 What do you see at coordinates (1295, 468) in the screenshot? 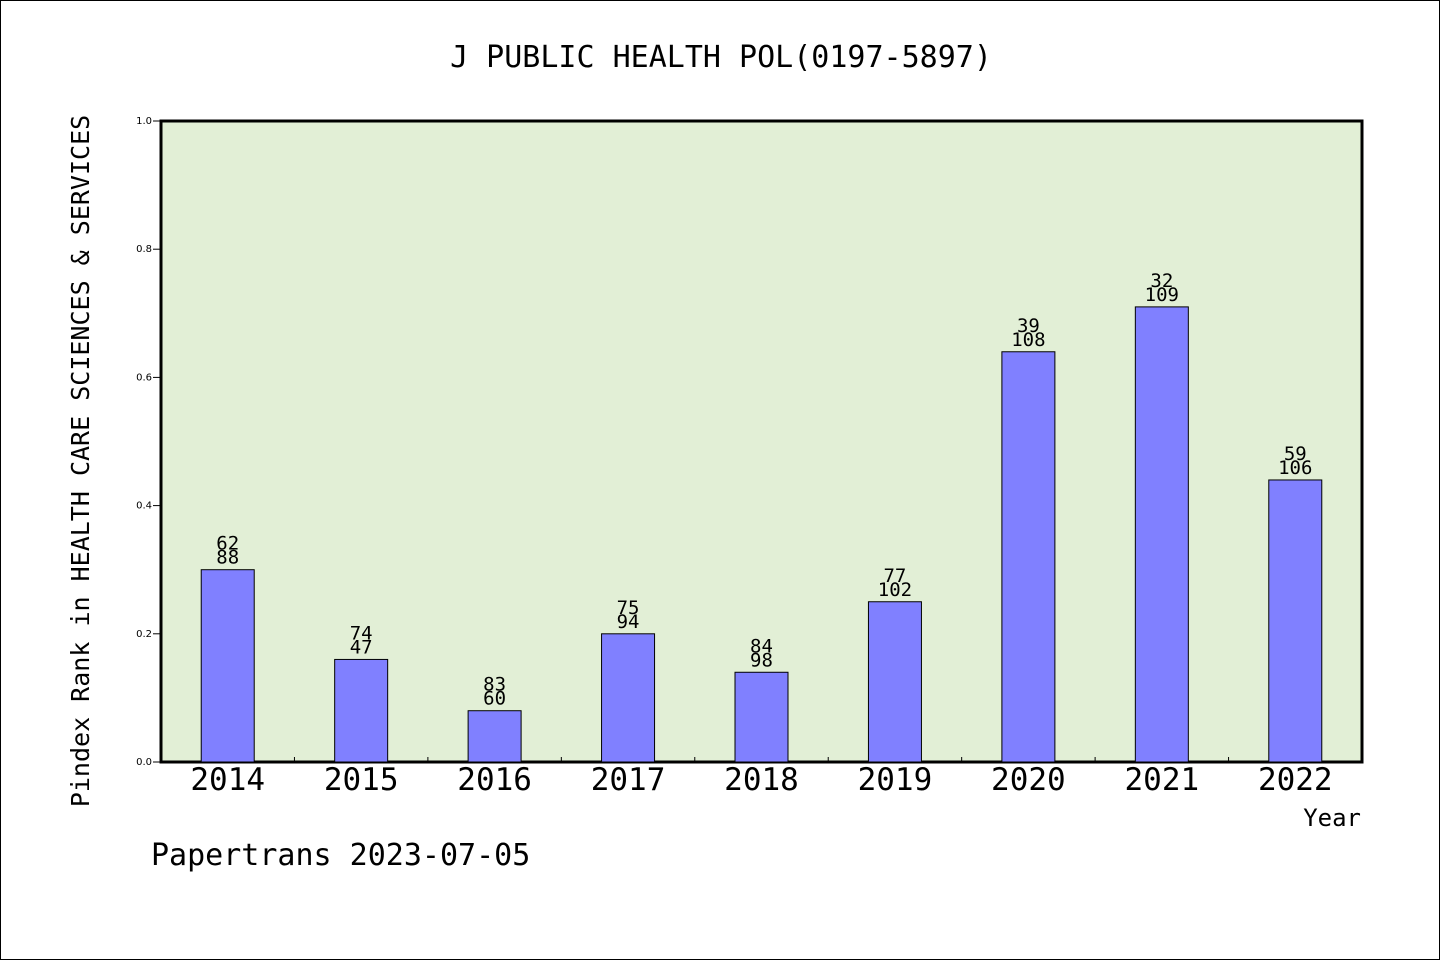
I see `bar-label-bottom: 106` at bounding box center [1295, 468].